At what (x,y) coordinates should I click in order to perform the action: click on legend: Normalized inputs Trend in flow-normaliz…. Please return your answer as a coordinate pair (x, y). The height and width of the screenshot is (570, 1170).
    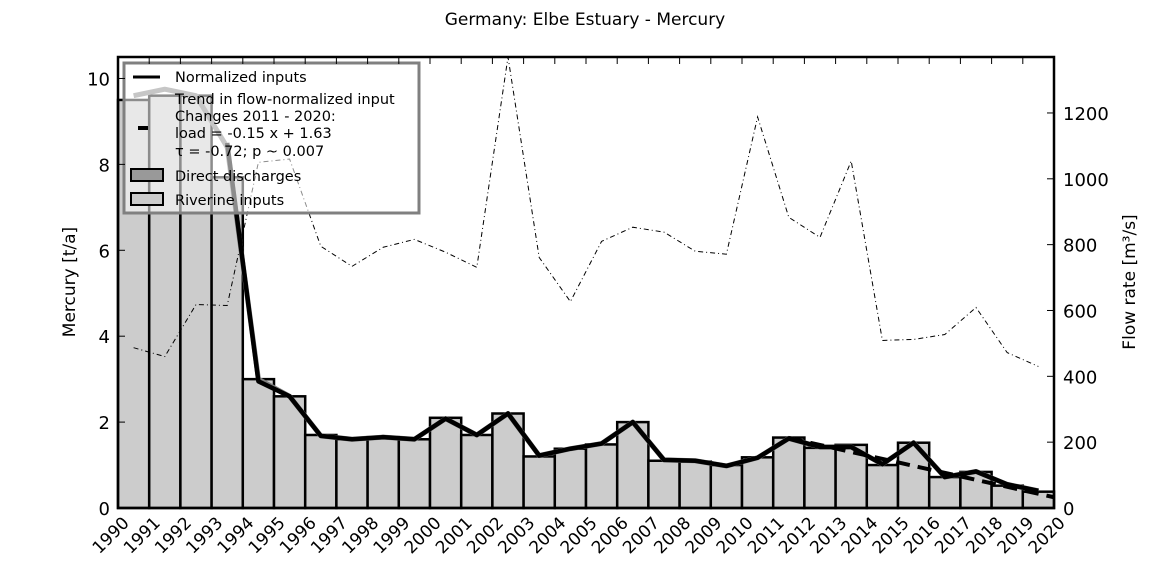
    Looking at the image, I should click on (271, 138).